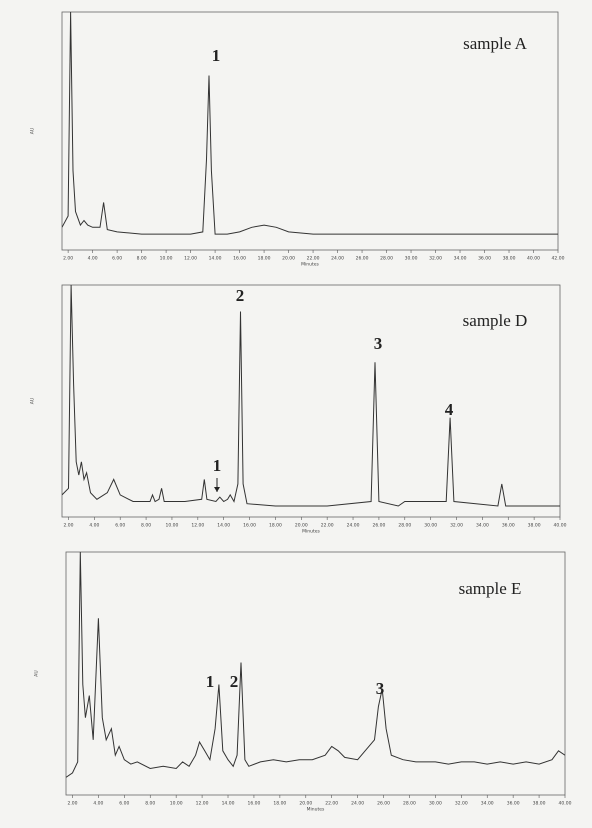 This screenshot has height=828, width=592. I want to click on sample-title: sample D, so click(495, 320).